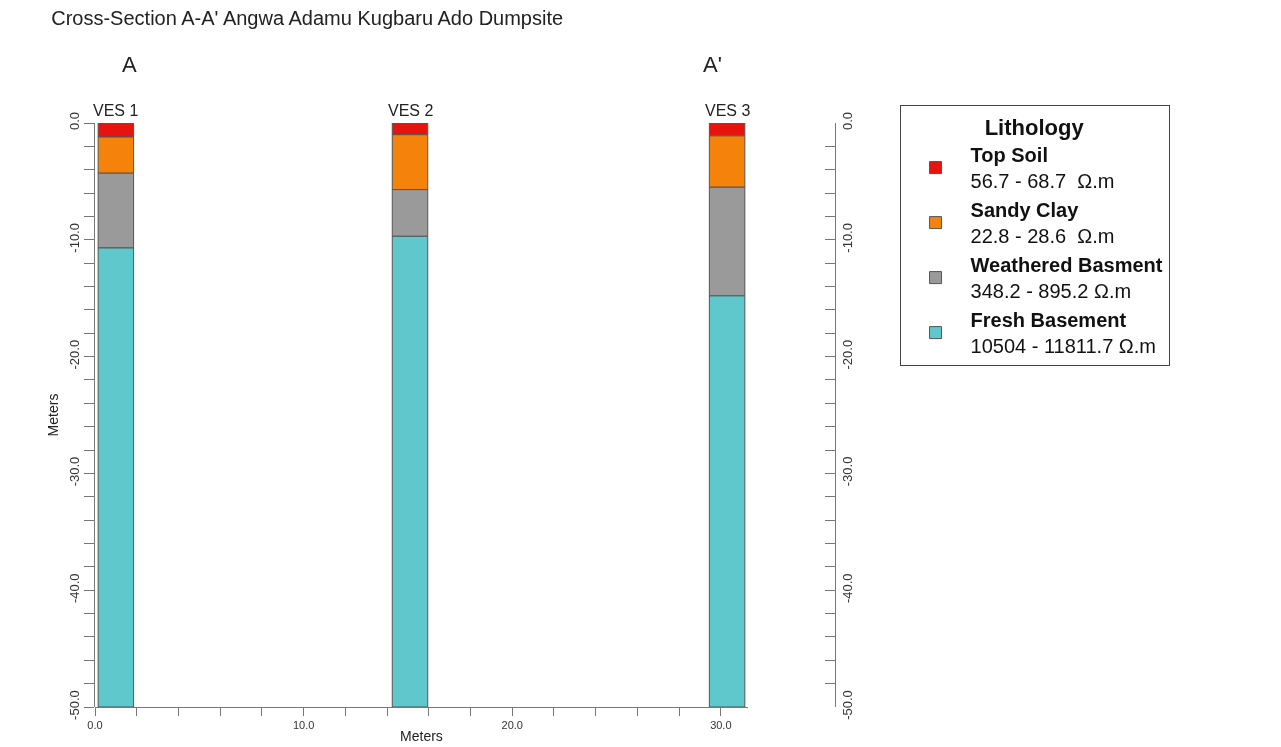 This screenshot has width=1281, height=747. I want to click on legend-label: Weathered Basment, so click(1066, 265).